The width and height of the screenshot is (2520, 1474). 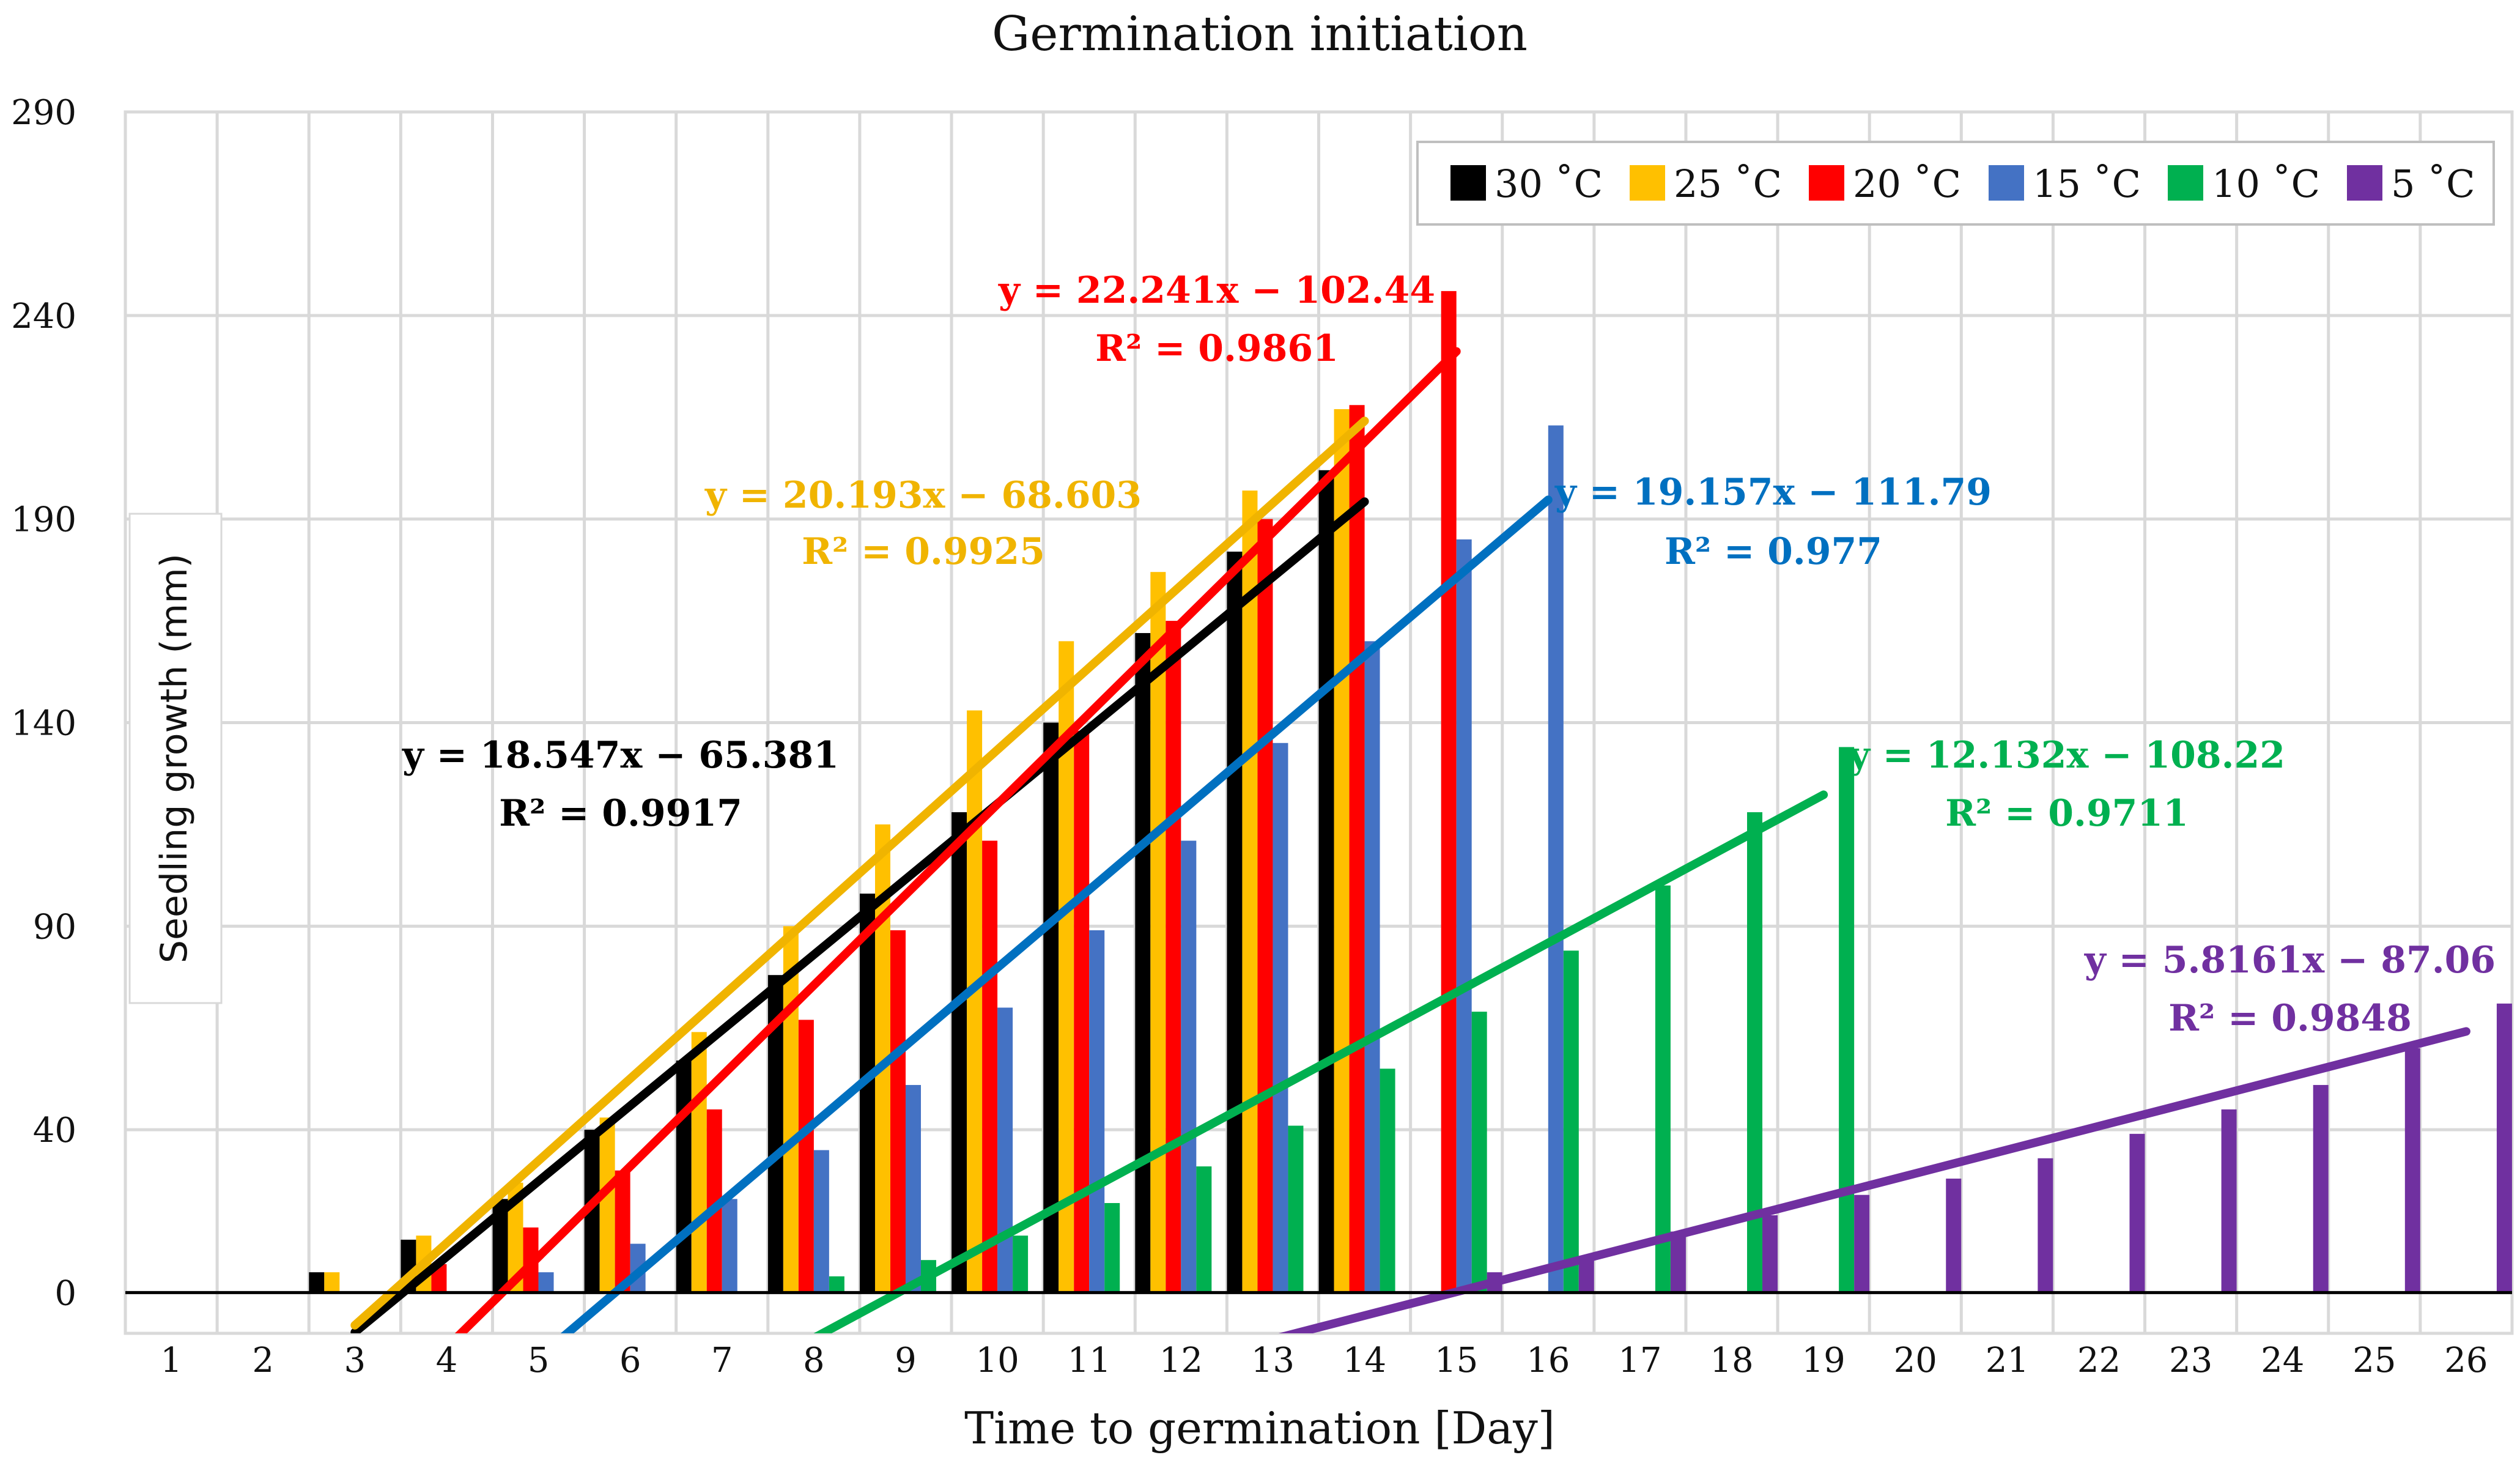 I want to click on trendline-equation: y = 22.241x − 102.44, so click(x=1216, y=291).